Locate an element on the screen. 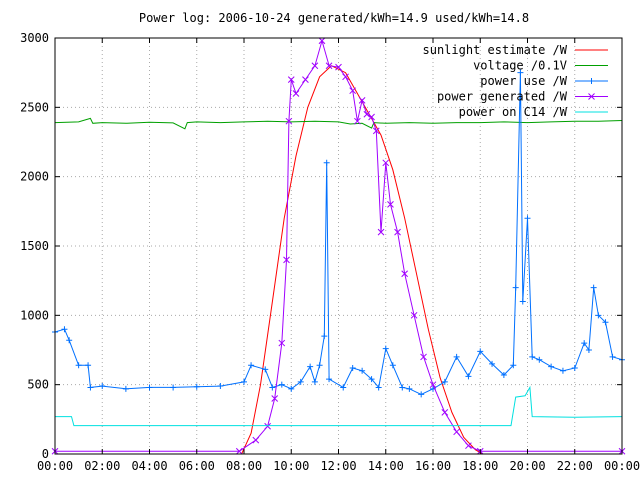 This screenshot has height=485, width=640. x-tick-label: 16:00 is located at coordinates (433, 466).